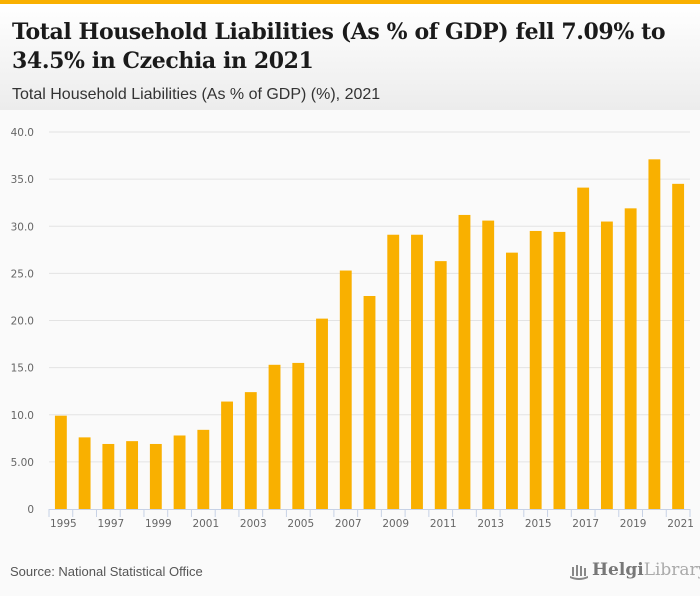 The width and height of the screenshot is (700, 596). What do you see at coordinates (393, 372) in the screenshot?
I see `bar-2009` at bounding box center [393, 372].